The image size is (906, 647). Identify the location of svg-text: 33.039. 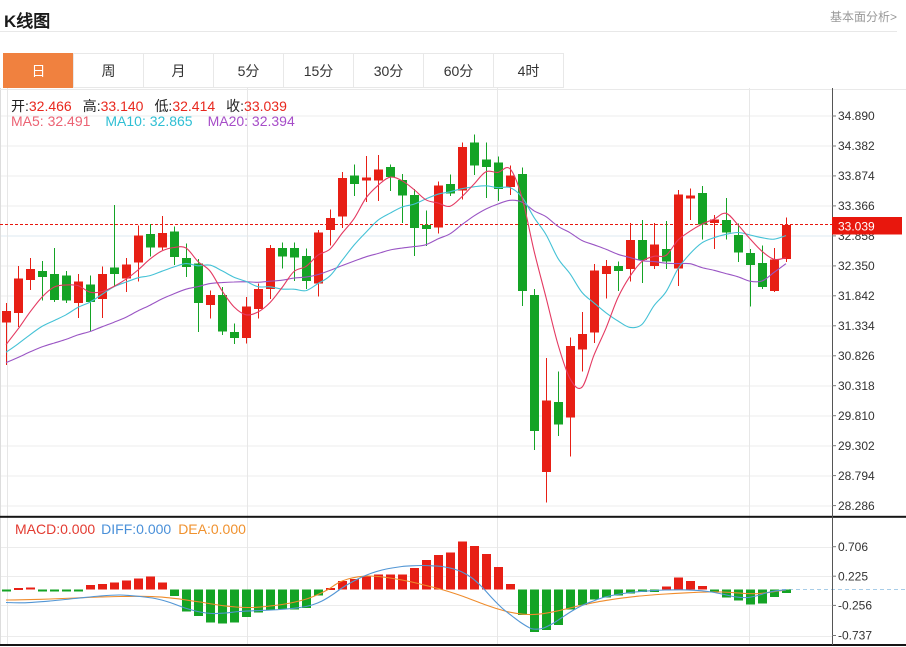
(856, 227).